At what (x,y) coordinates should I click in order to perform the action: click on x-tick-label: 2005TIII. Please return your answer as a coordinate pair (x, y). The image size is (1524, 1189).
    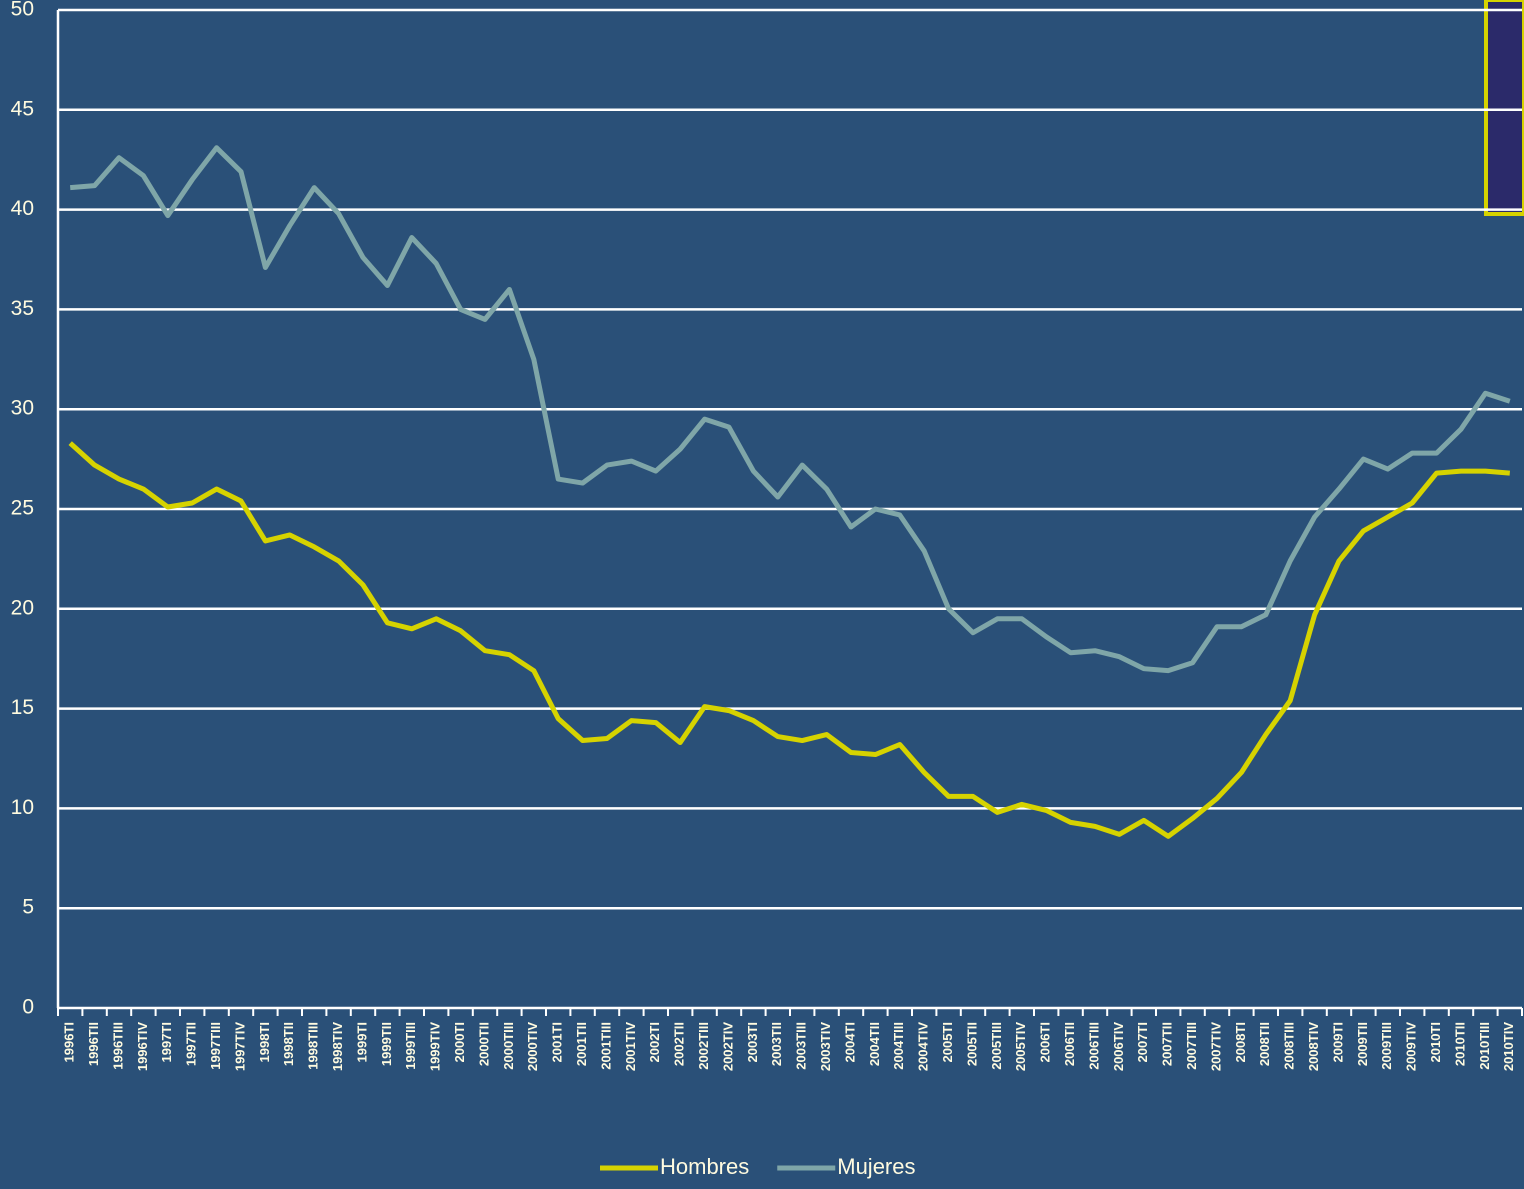
    Looking at the image, I should click on (996, 1046).